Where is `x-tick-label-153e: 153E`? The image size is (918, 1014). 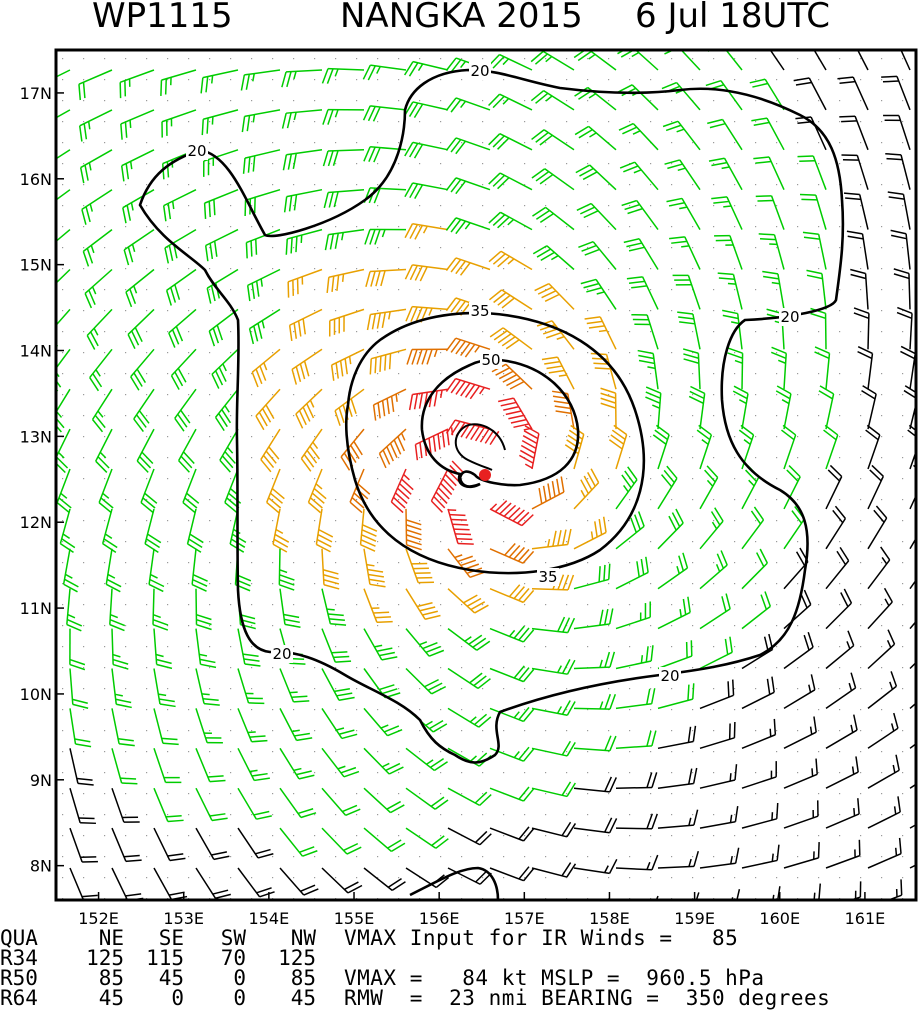
x-tick-label-153e: 153E is located at coordinates (183, 918).